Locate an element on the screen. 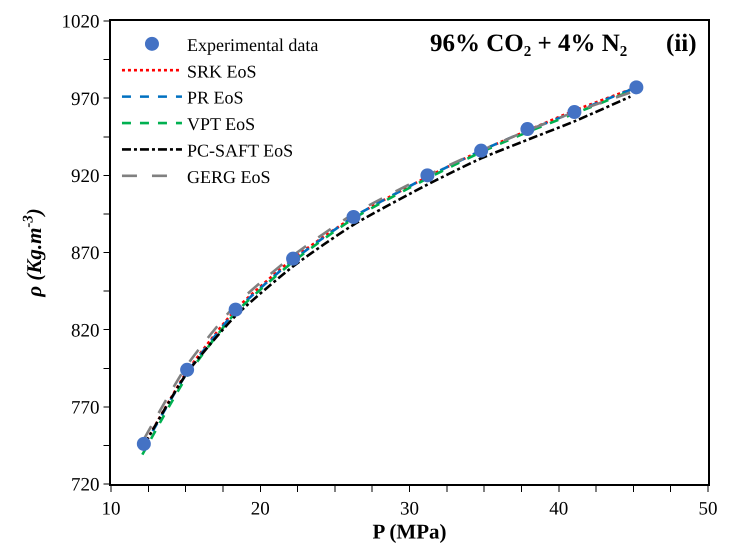  x-tick-label: 50 is located at coordinates (708, 509).